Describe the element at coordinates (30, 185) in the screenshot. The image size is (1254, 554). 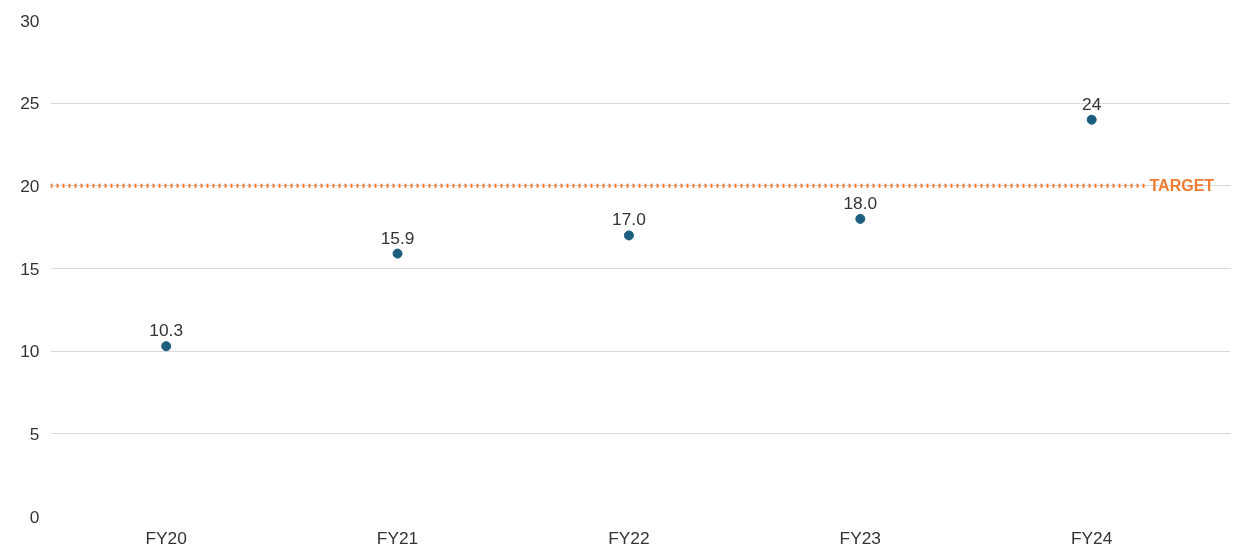
I see `y-tick-label: 20` at that location.